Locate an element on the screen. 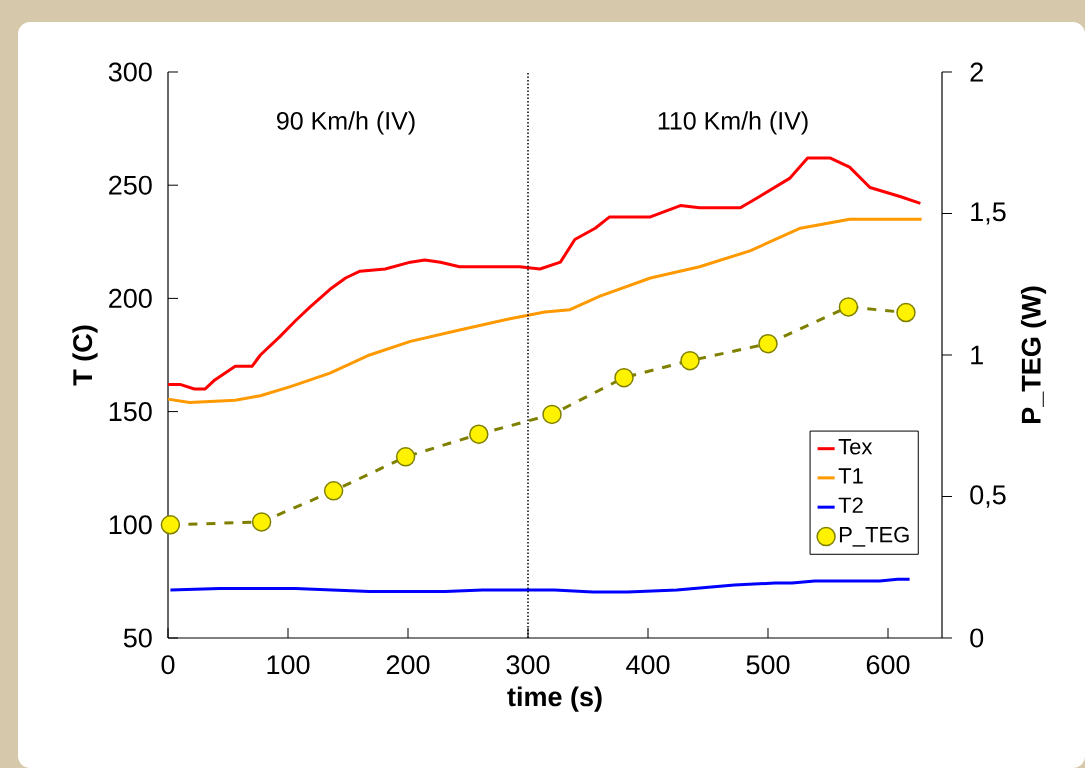  y2-tick-label: 2 is located at coordinates (976, 72).